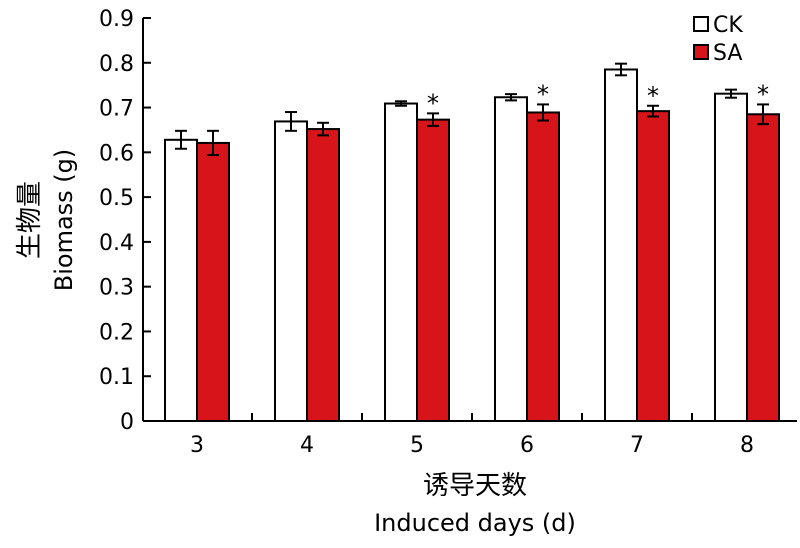 Image resolution: width=800 pixels, height=548 pixels. Describe the element at coordinates (116, 243) in the screenshot. I see `y-tick-label: 0.4` at that location.